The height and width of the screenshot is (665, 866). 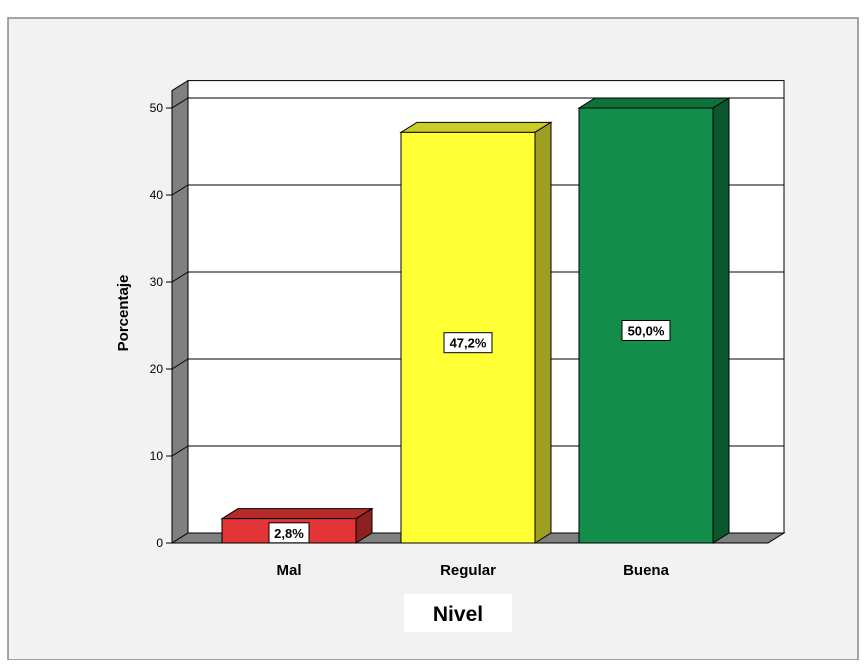 I want to click on y-tick-label: 10, so click(x=157, y=456).